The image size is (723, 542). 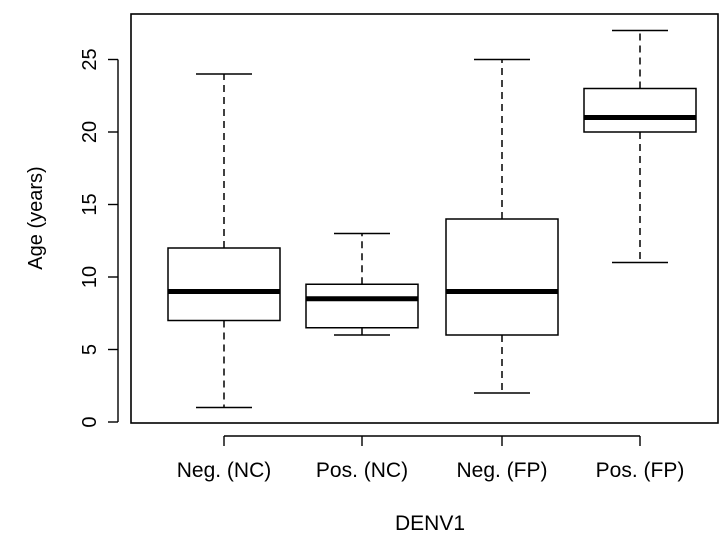 I want to click on x-tick-label: Pos. (FP), so click(x=640, y=470).